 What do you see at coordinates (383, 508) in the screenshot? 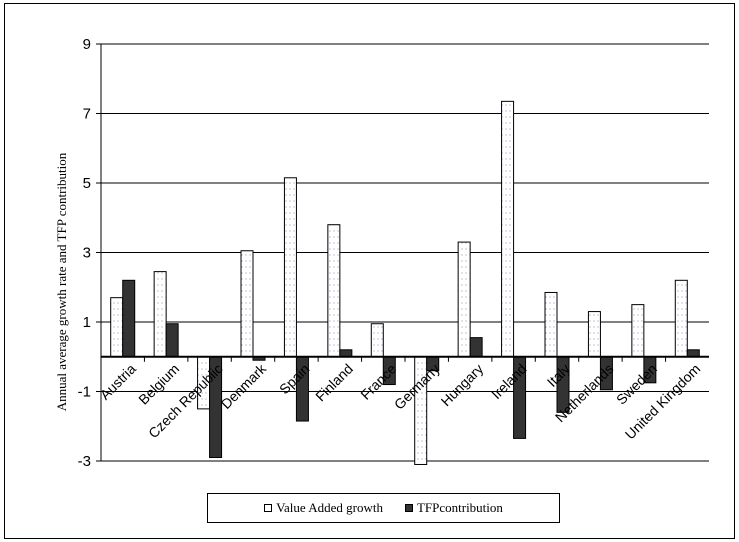
I see `legend: Value Added growth TFPcontribution` at bounding box center [383, 508].